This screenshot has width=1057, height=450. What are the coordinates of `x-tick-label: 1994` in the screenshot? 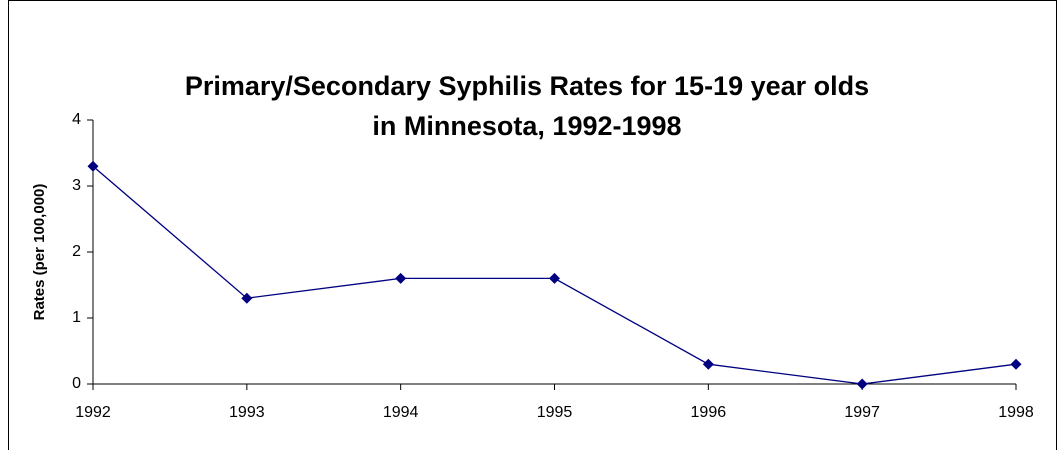 It's located at (401, 412).